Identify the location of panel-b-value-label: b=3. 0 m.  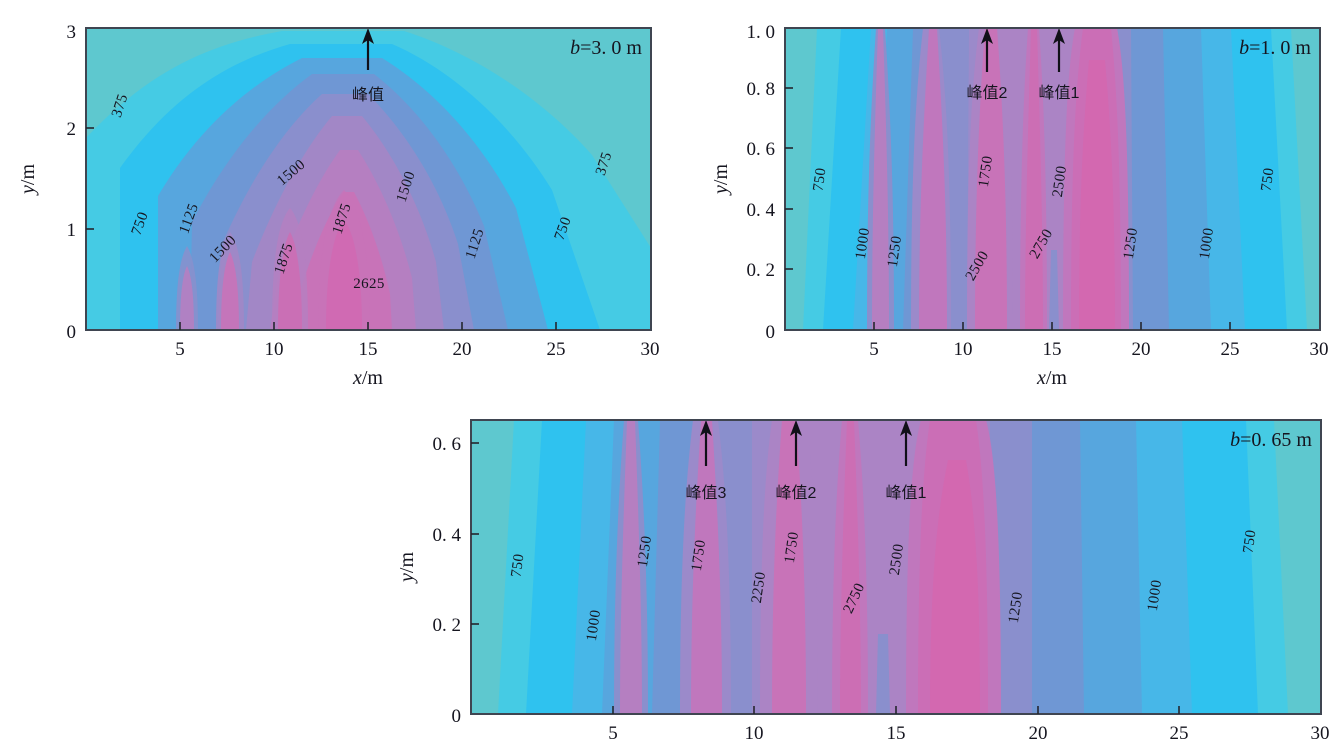
(606, 48).